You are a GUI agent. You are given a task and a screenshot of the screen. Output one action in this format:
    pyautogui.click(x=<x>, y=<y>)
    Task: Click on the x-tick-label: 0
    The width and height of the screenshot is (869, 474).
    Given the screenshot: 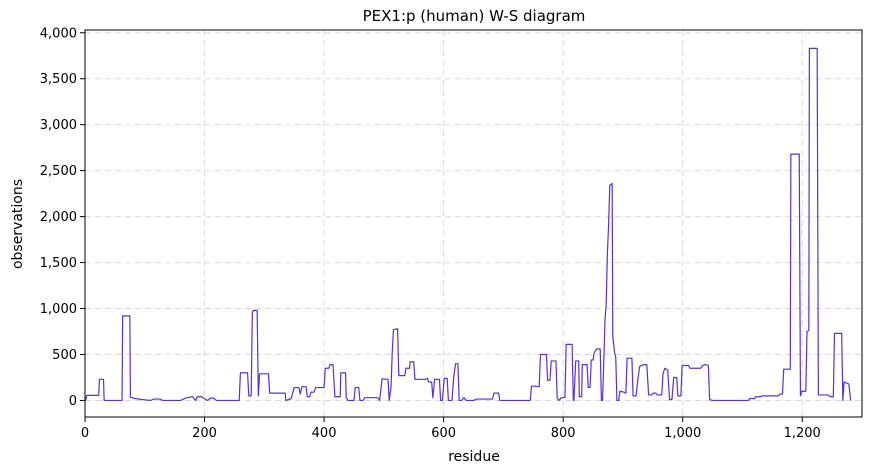 What is the action you would take?
    pyautogui.click(x=85, y=433)
    